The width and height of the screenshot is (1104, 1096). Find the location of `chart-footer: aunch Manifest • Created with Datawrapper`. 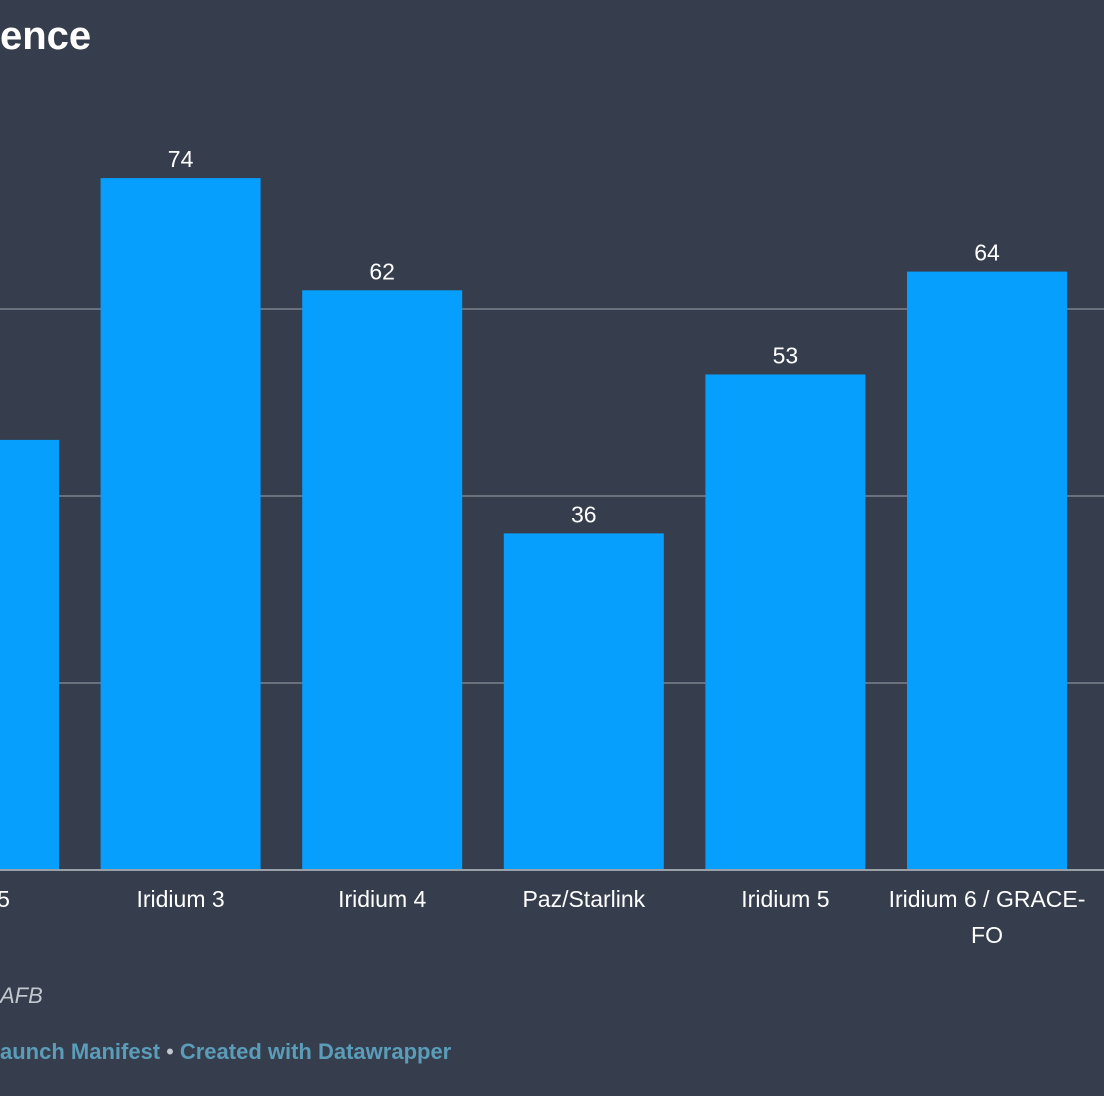

chart-footer: aunch Manifest • Created with Datawrapper is located at coordinates (225, 1052).